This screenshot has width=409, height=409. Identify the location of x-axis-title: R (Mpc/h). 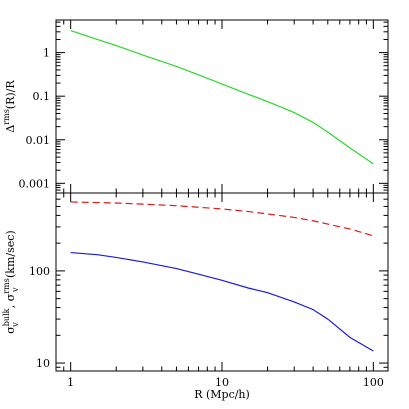
(222, 394).